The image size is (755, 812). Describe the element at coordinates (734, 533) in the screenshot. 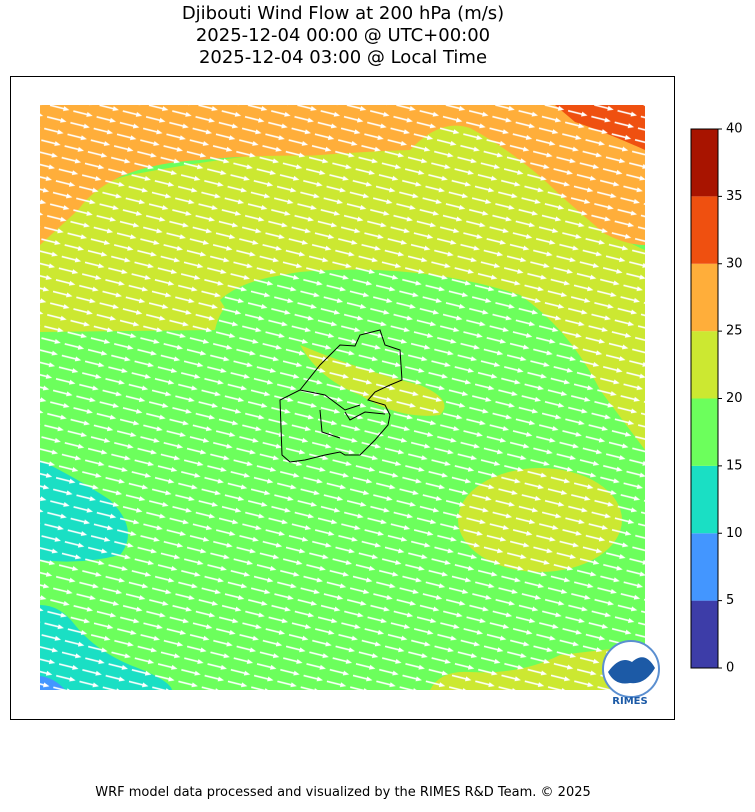

I see `colorbar-tick-label: 10` at that location.